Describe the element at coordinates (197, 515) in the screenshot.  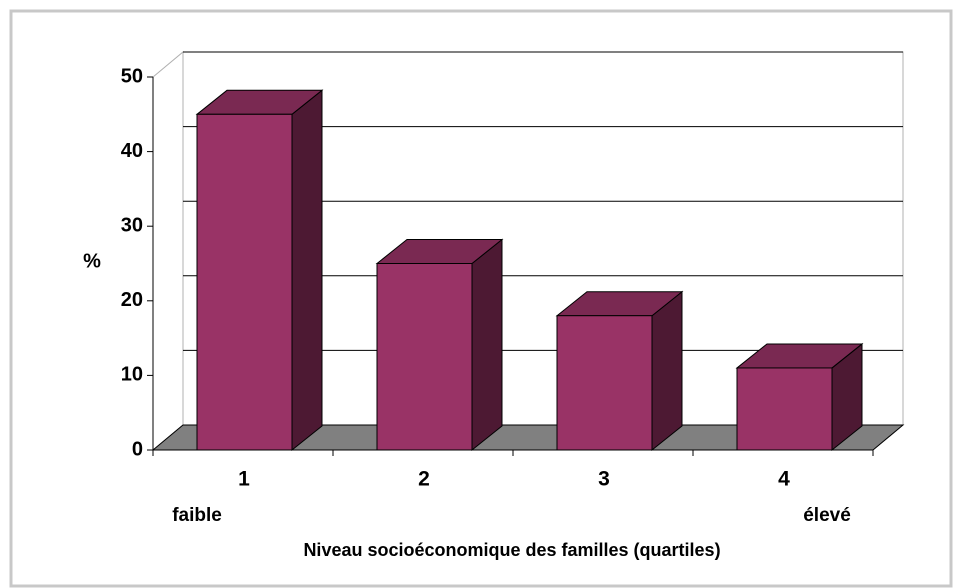
I see `annotation: faible` at that location.